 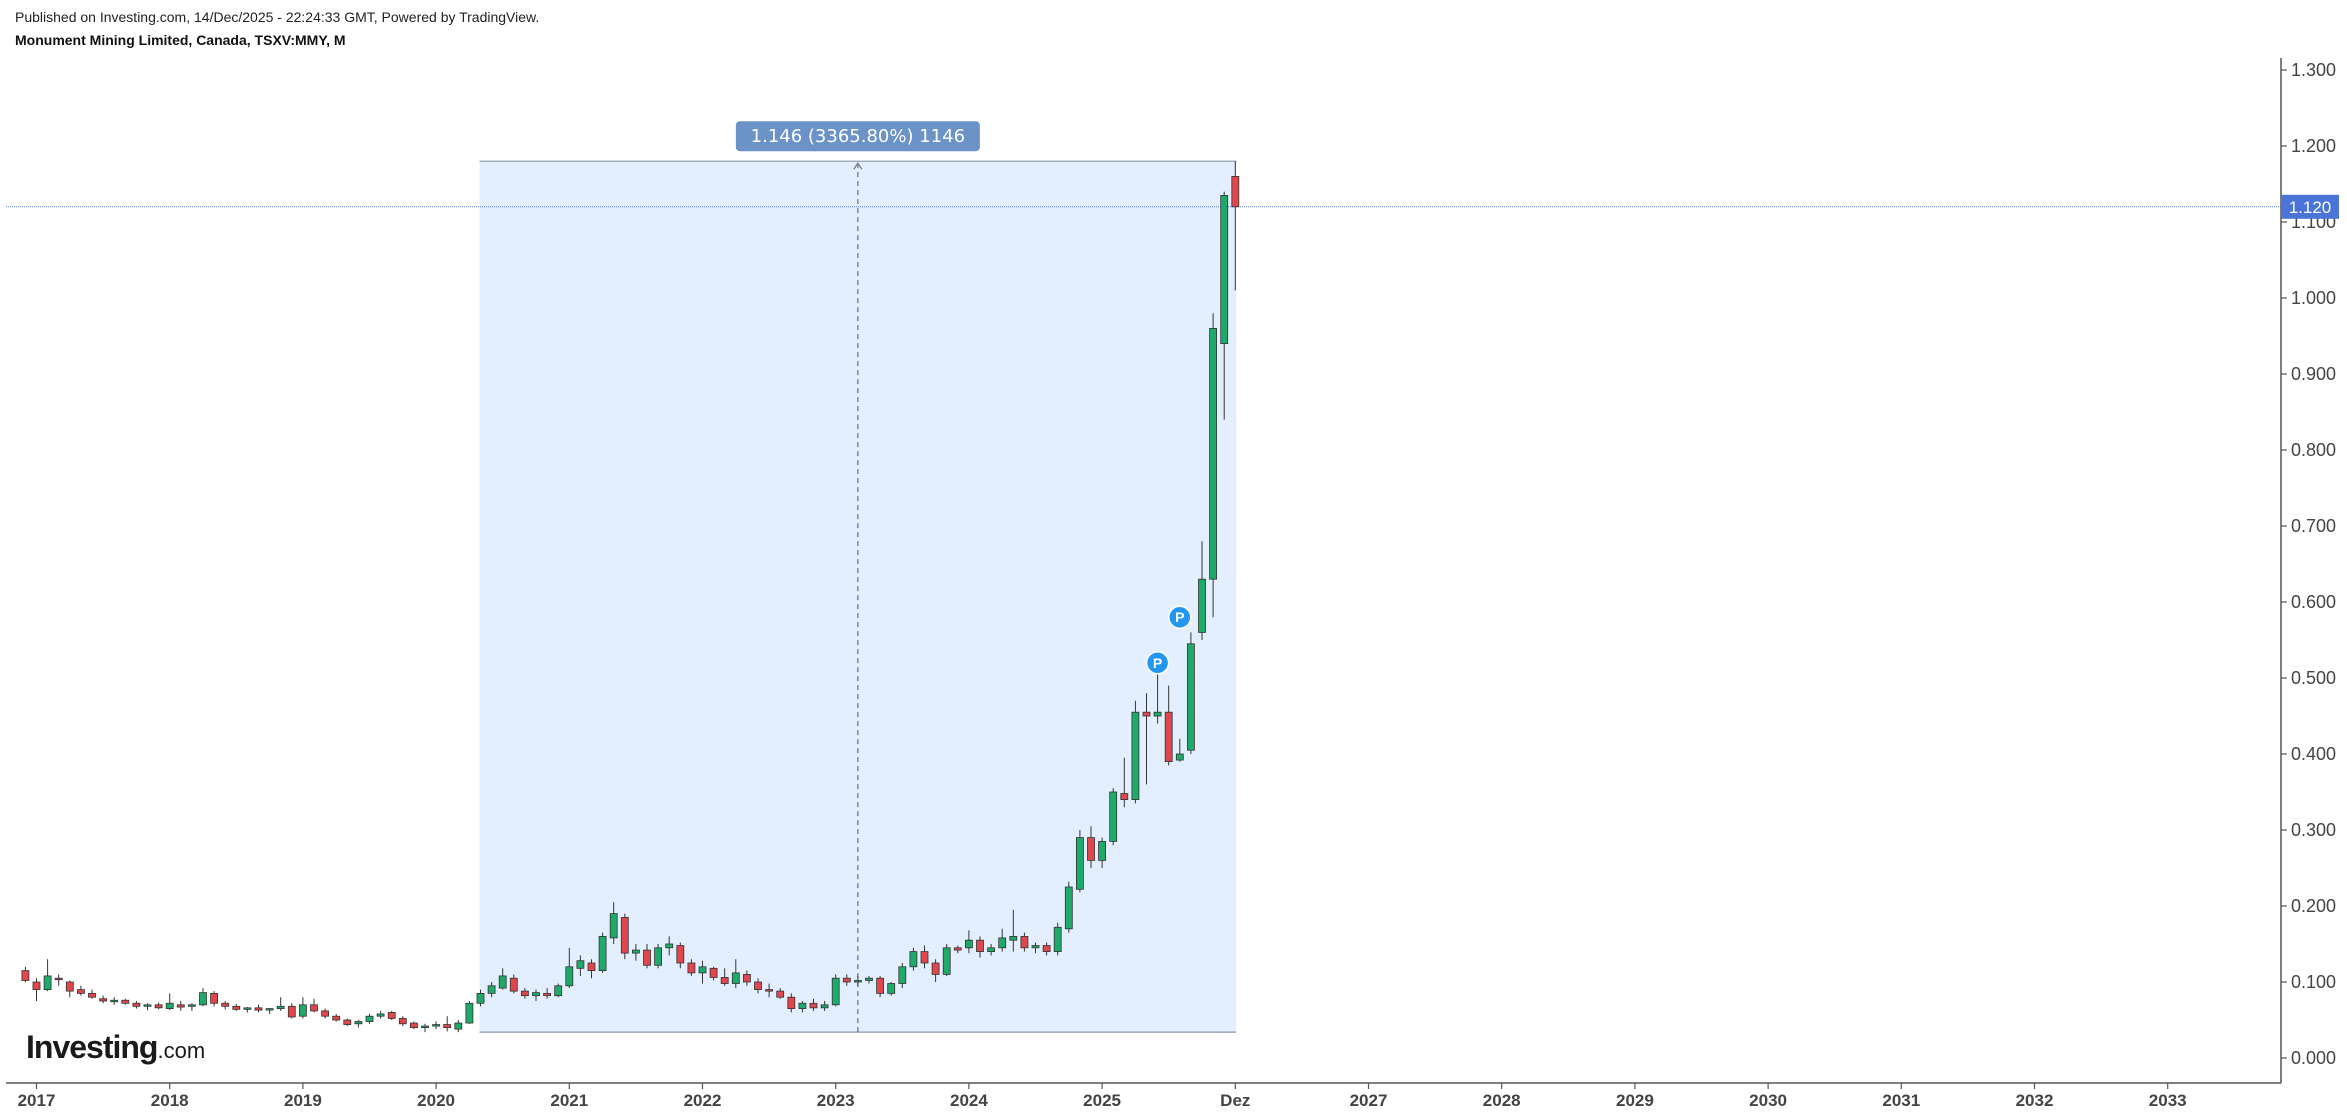 I want to click on marker-label: P, so click(x=1179, y=617).